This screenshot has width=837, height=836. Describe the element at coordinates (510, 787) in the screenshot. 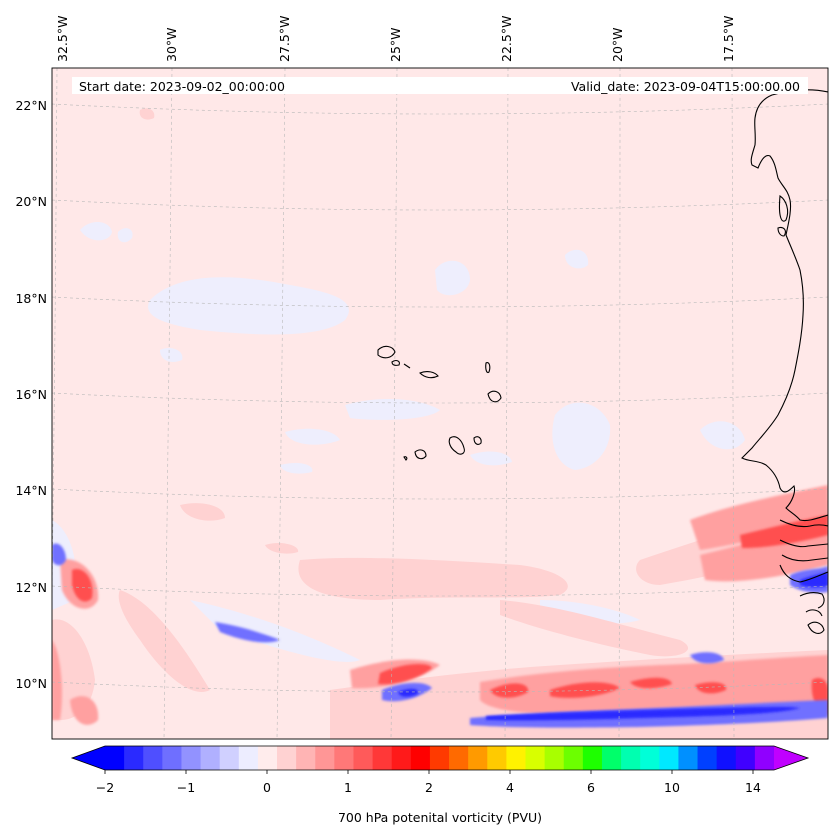

I see `cbar-tick-label: 4` at that location.